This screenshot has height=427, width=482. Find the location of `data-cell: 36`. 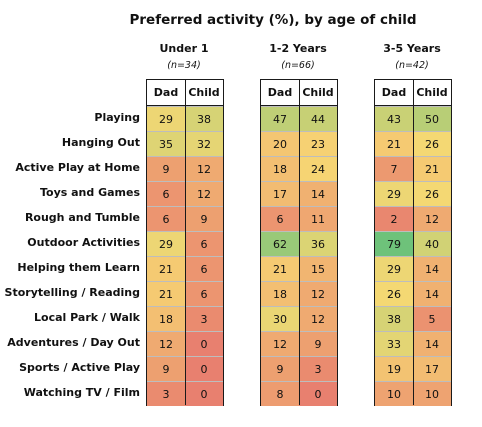

data-cell: 36 is located at coordinates (318, 243).